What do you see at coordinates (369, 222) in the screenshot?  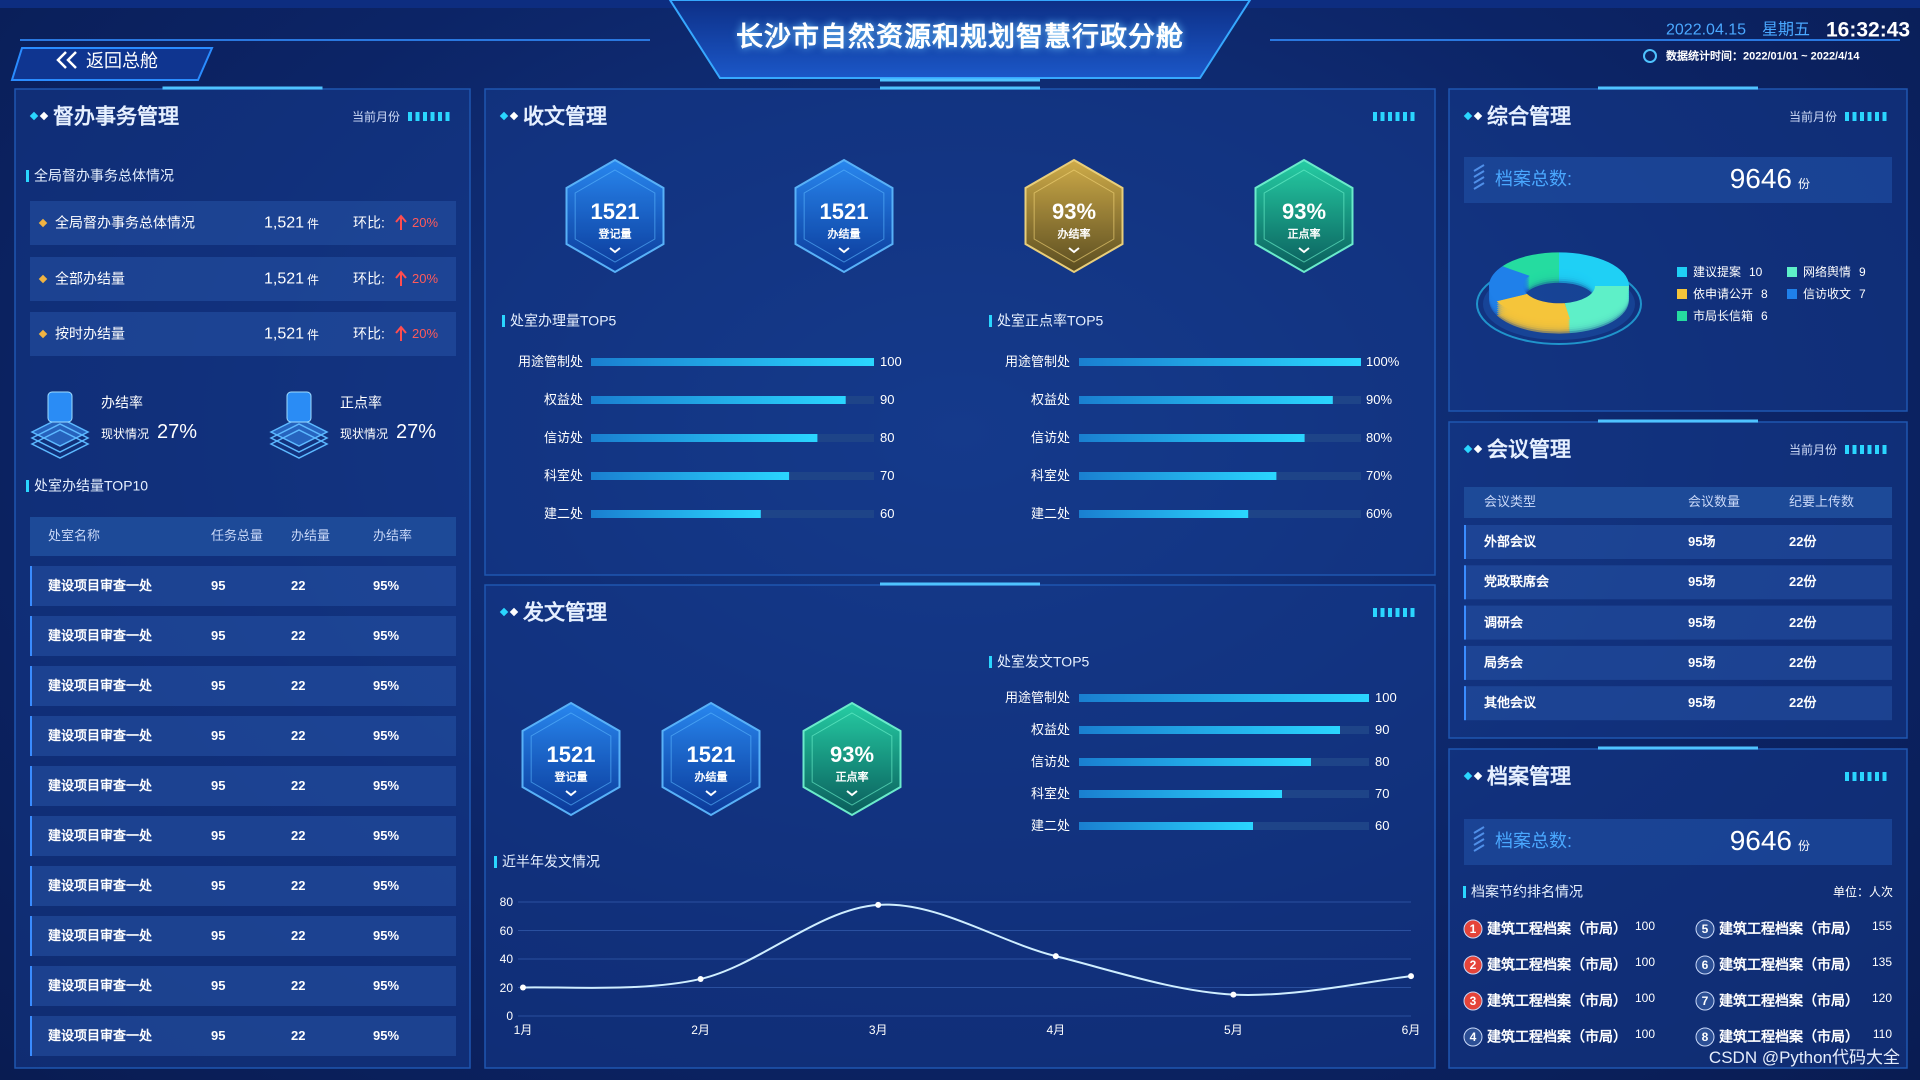 I see `label: 环比:` at bounding box center [369, 222].